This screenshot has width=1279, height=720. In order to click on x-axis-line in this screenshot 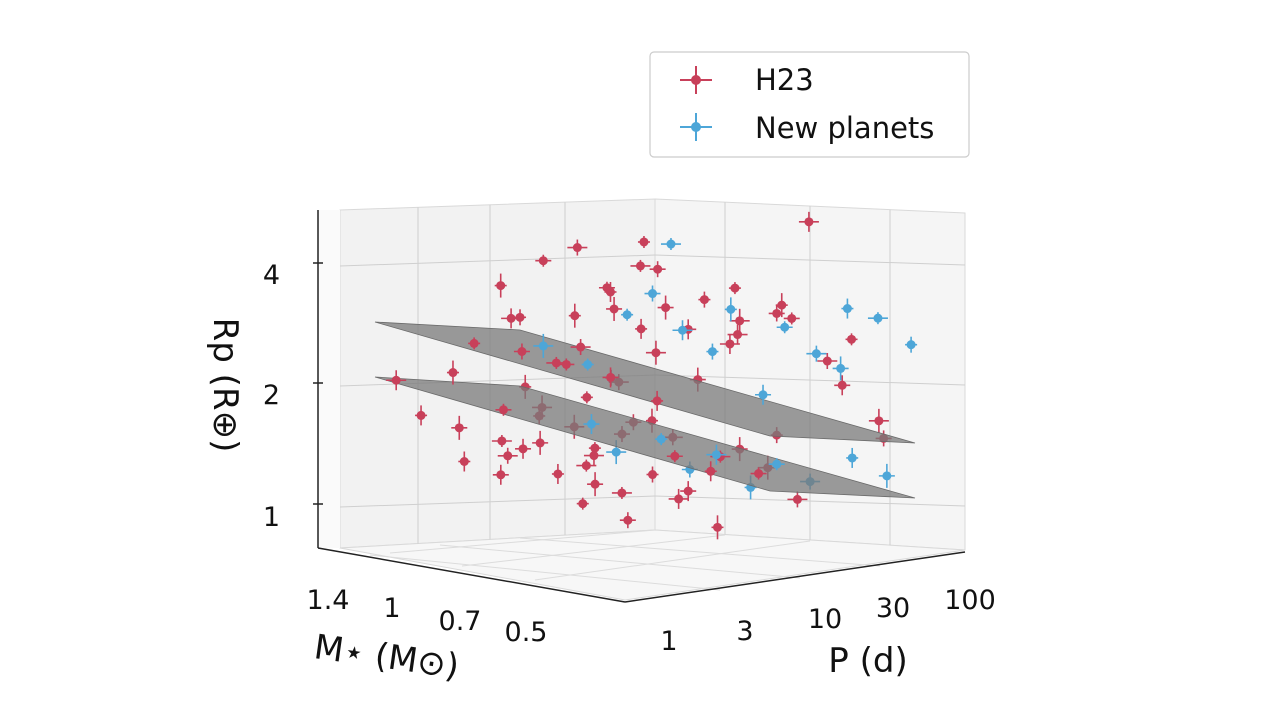, I will do `click(795, 577)`.